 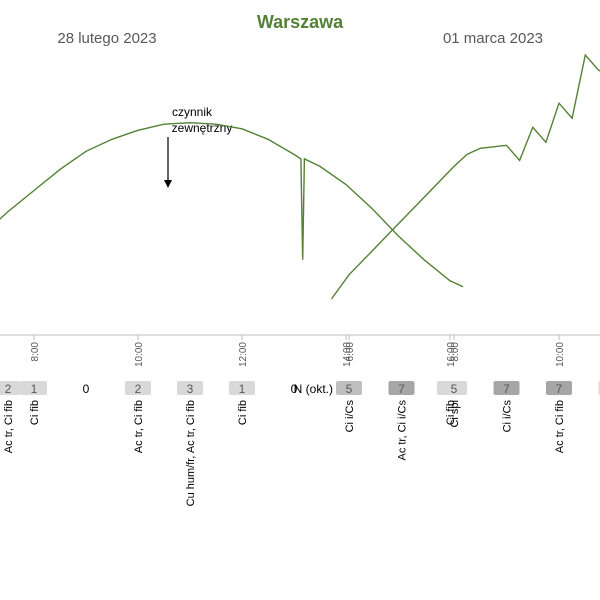 What do you see at coordinates (451, 412) in the screenshot?
I see `cloud-type-0-9: Ci fib` at bounding box center [451, 412].